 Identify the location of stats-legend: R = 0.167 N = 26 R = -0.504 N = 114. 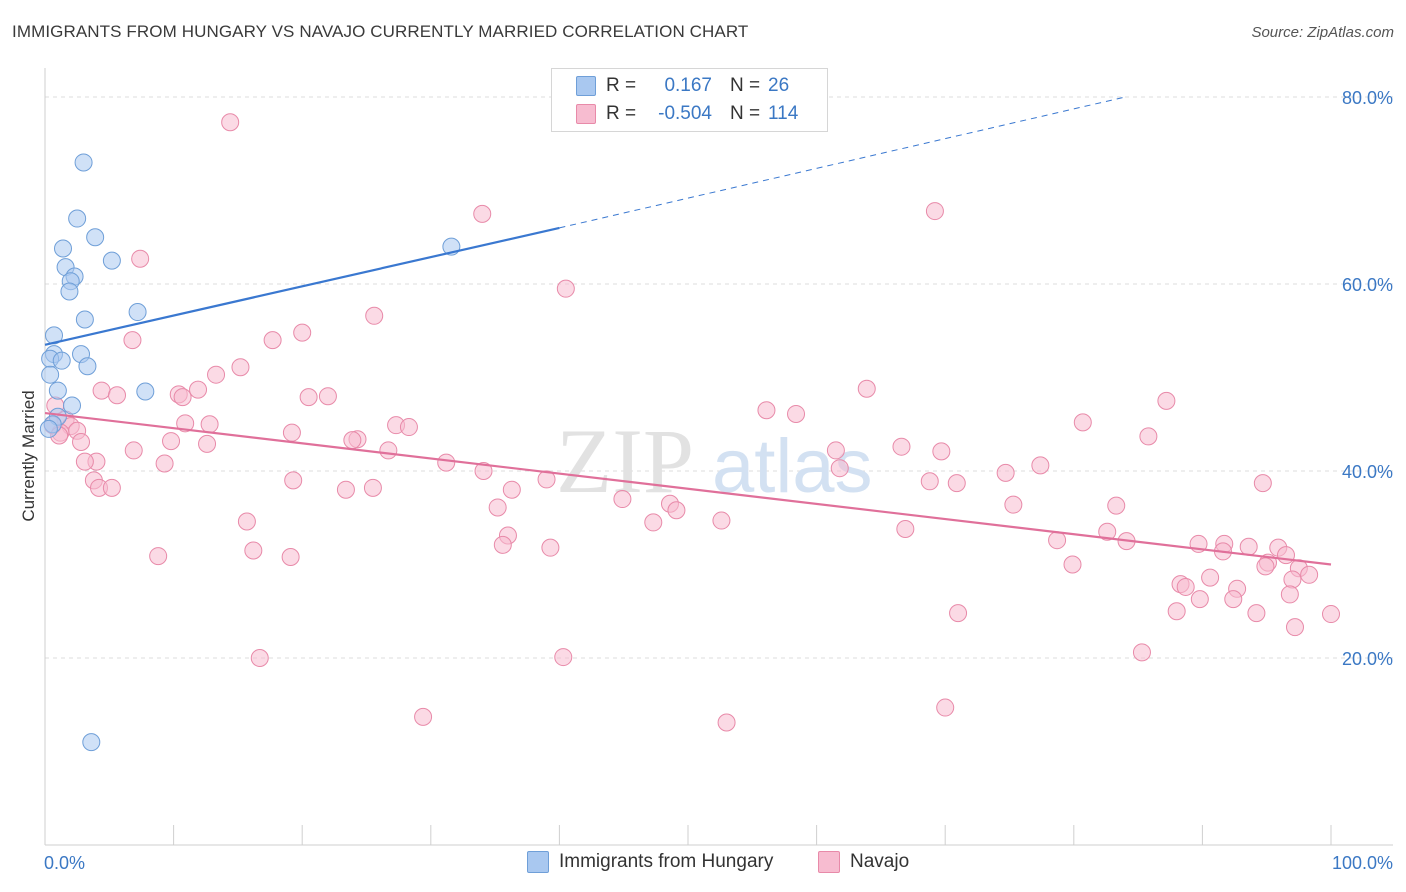
(689, 100).